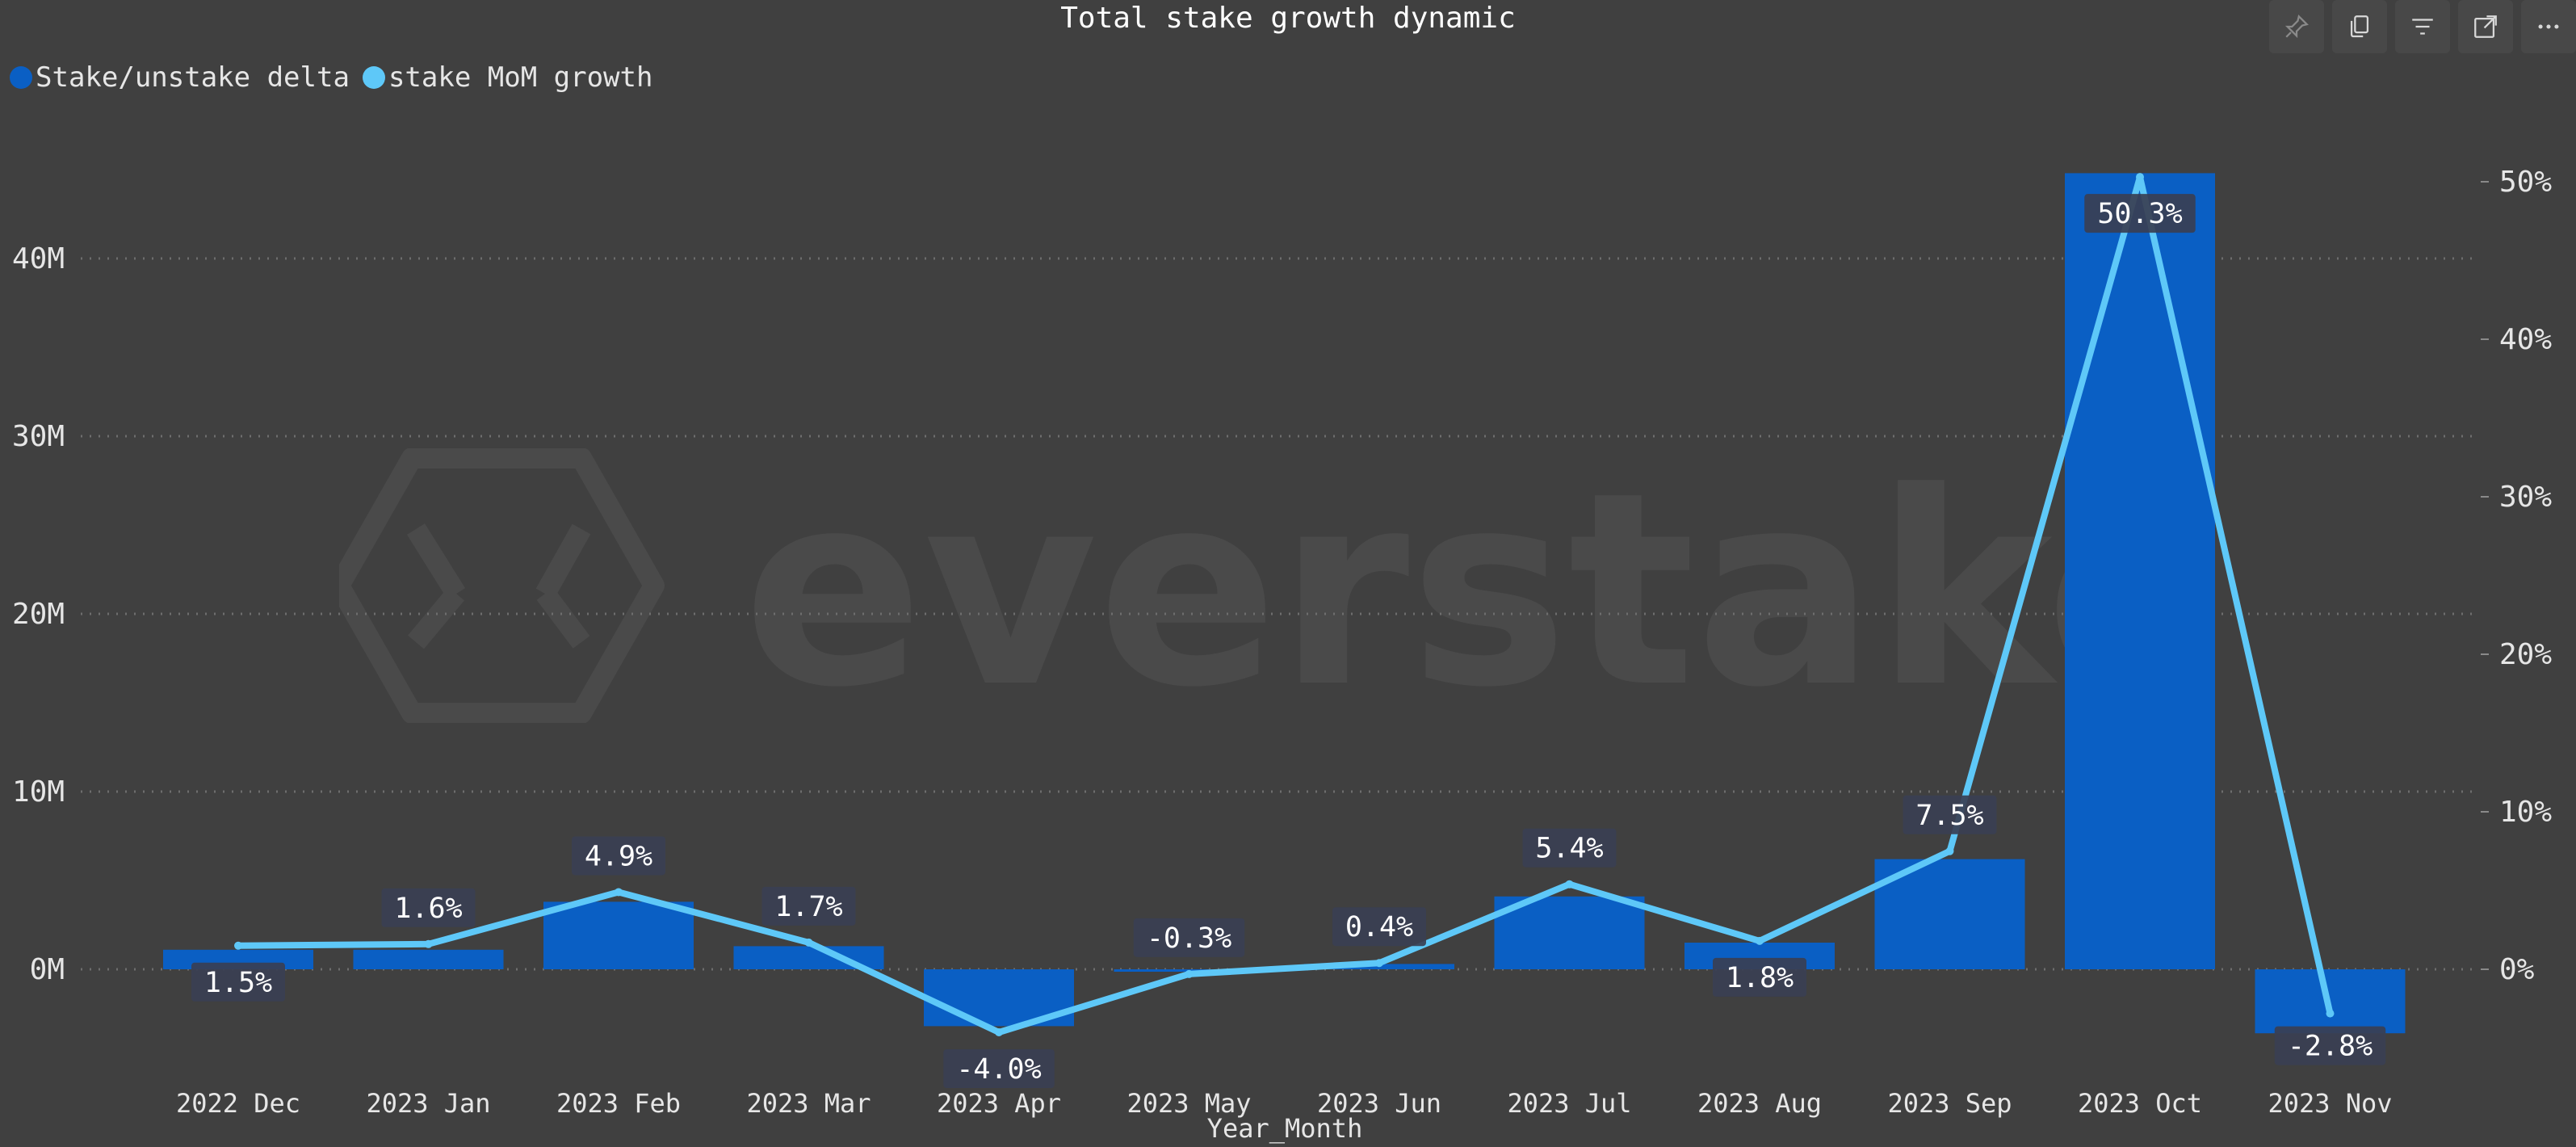 The height and width of the screenshot is (1147, 2576). I want to click on legend: Stake/unstake delta stake MoM growth, so click(337, 77).